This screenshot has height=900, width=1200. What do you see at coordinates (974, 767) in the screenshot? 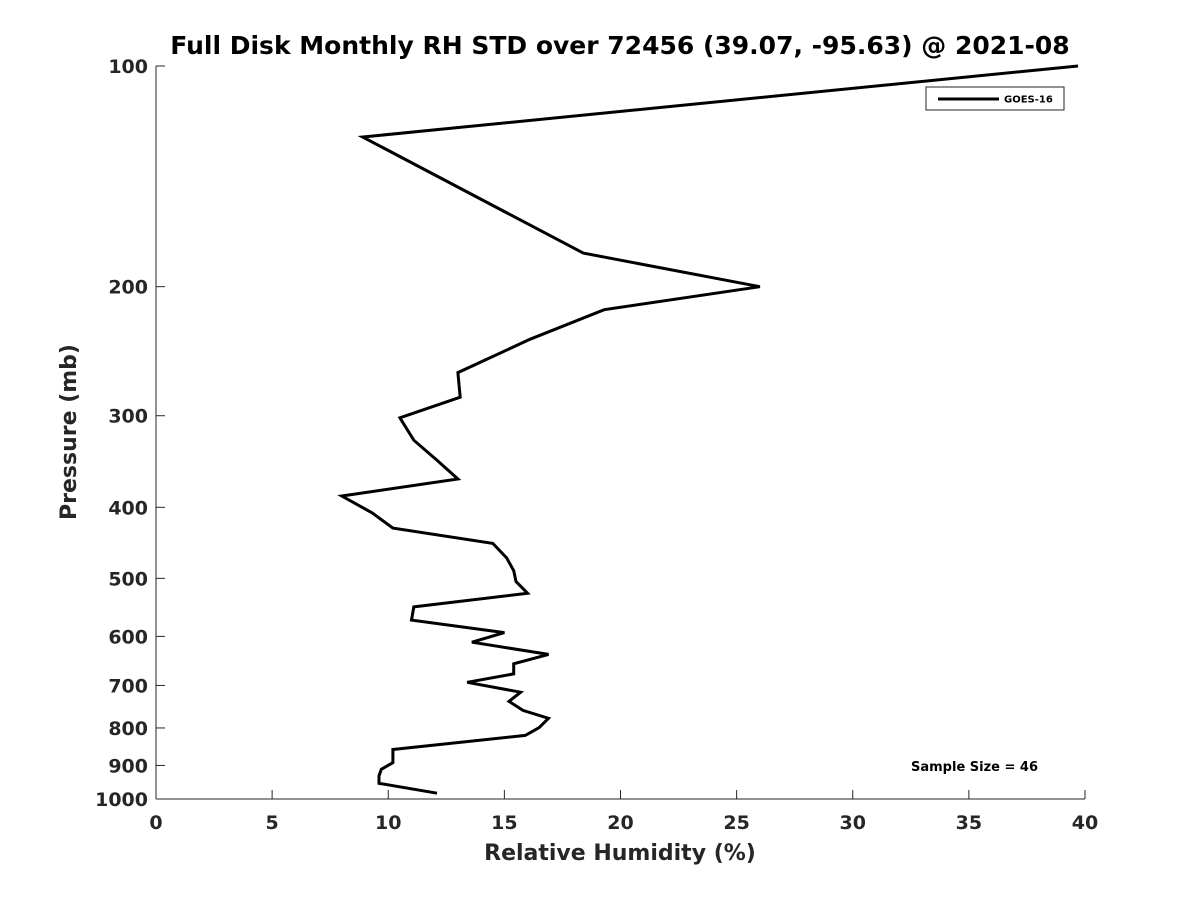
I see `sample-size-annotation: Sample Size = 46` at bounding box center [974, 767].